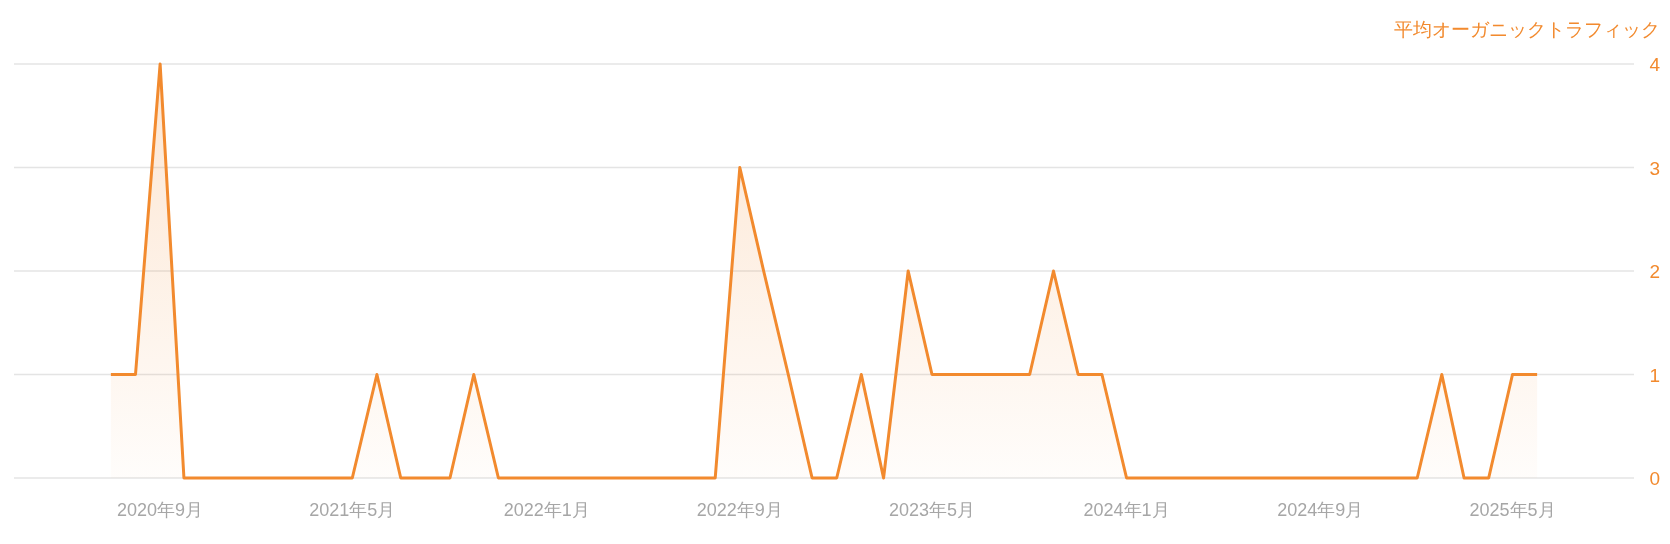 The width and height of the screenshot is (1670, 544). What do you see at coordinates (352, 510) in the screenshot?
I see `x-tick: 2021年5月` at bounding box center [352, 510].